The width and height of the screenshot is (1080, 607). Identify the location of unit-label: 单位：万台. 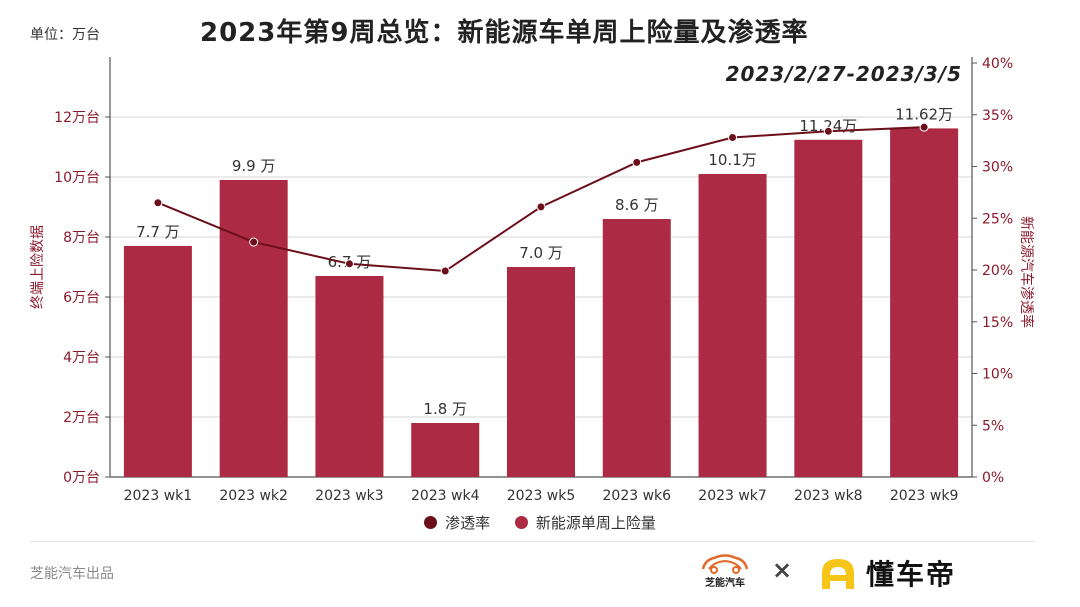
(65, 35).